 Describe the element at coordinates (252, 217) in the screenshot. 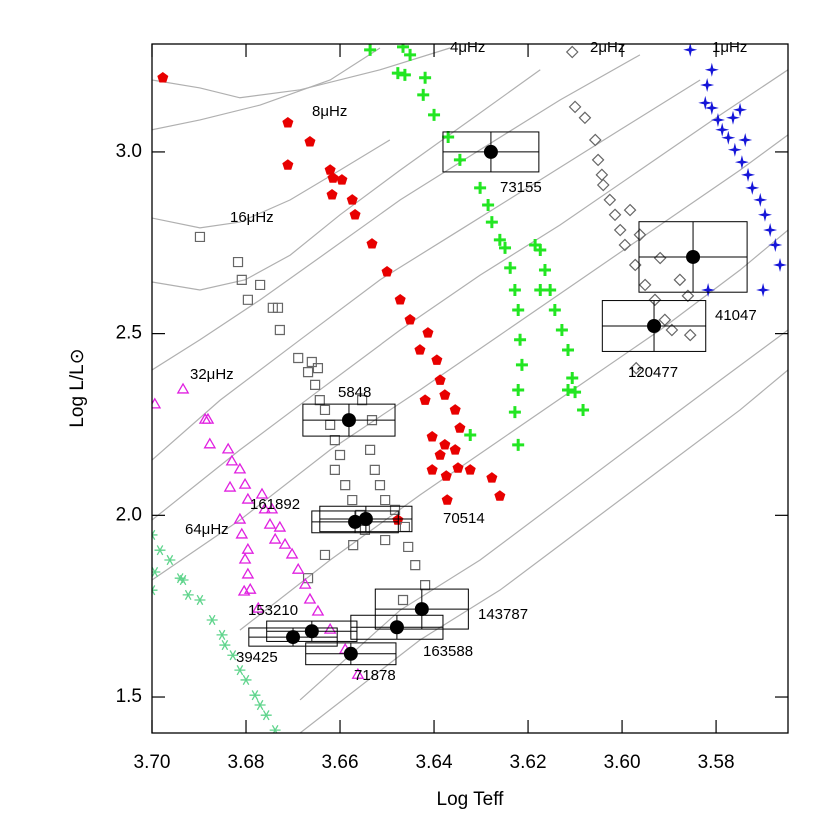

I see `frequency-label: 16μHz` at that location.